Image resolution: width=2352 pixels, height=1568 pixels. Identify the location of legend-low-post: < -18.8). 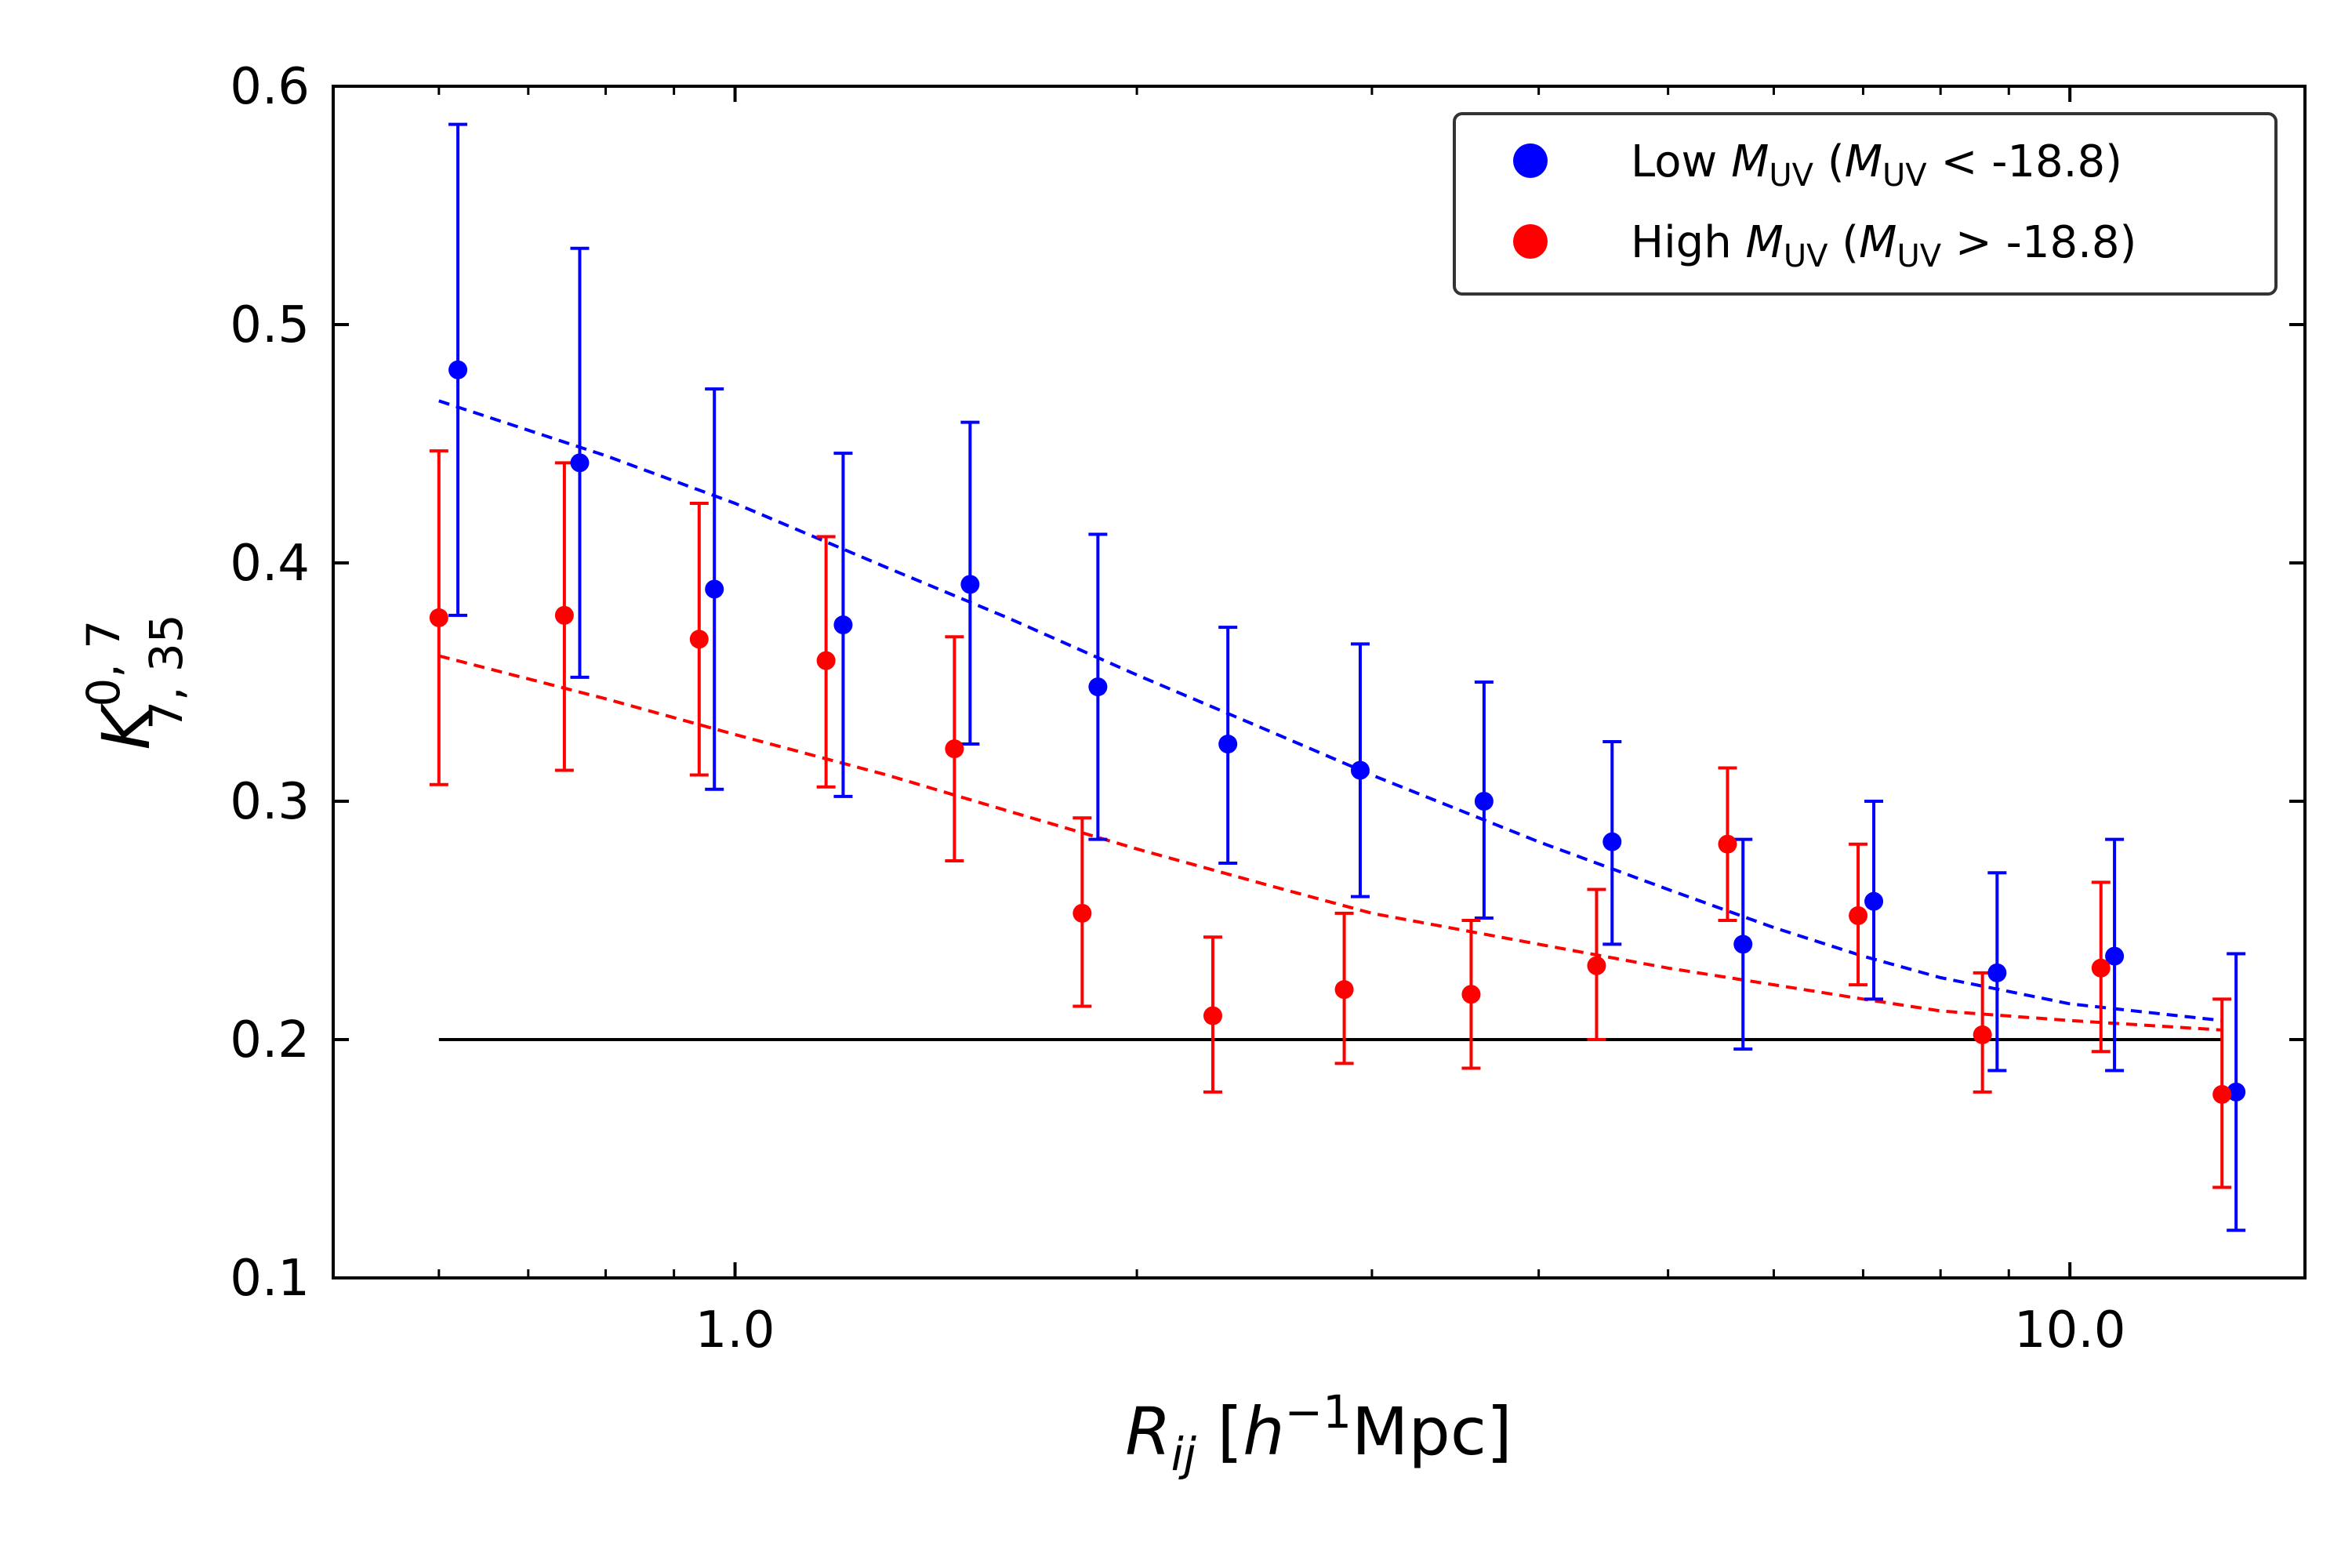
(2024, 161).